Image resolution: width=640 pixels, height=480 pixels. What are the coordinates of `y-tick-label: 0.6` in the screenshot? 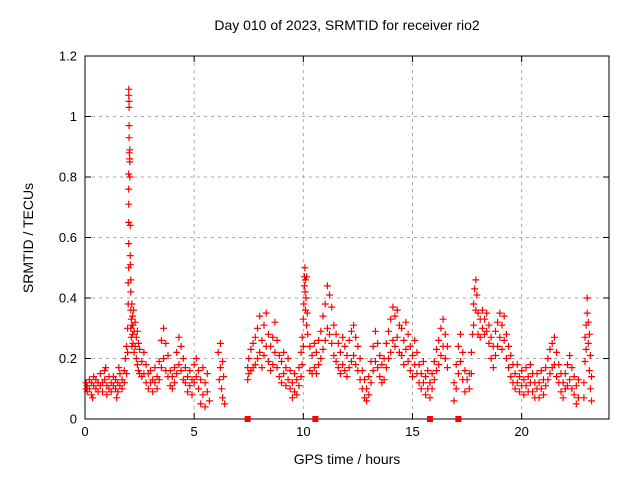 It's located at (68, 237).